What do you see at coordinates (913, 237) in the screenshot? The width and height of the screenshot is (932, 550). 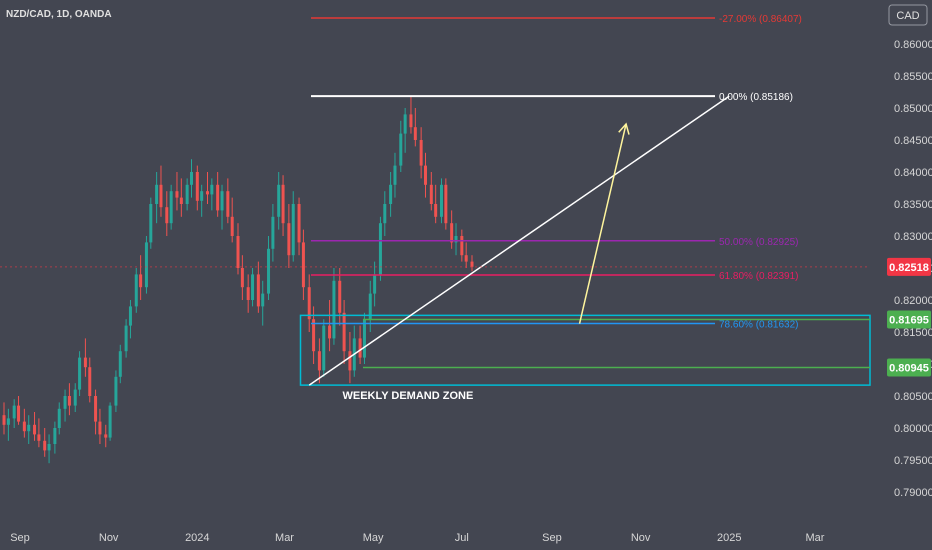 I see `y-tick-label: 0.83000` at bounding box center [913, 237].